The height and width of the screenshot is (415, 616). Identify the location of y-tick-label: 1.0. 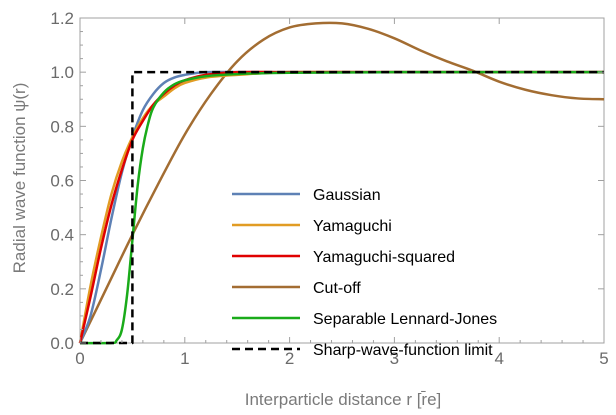
(62, 72).